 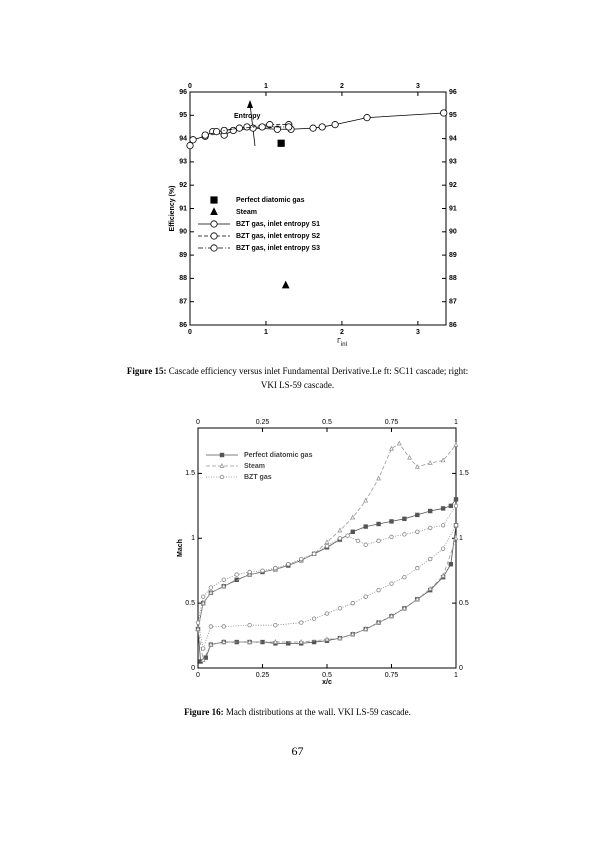 I want to click on caption-label: Figure 15:, so click(x=146, y=371).